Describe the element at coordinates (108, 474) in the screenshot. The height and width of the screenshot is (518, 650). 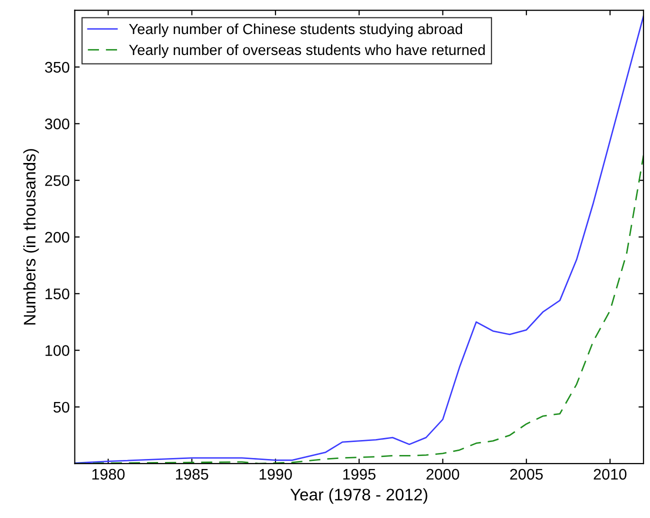
I see `x-tick-label: 1980` at that location.